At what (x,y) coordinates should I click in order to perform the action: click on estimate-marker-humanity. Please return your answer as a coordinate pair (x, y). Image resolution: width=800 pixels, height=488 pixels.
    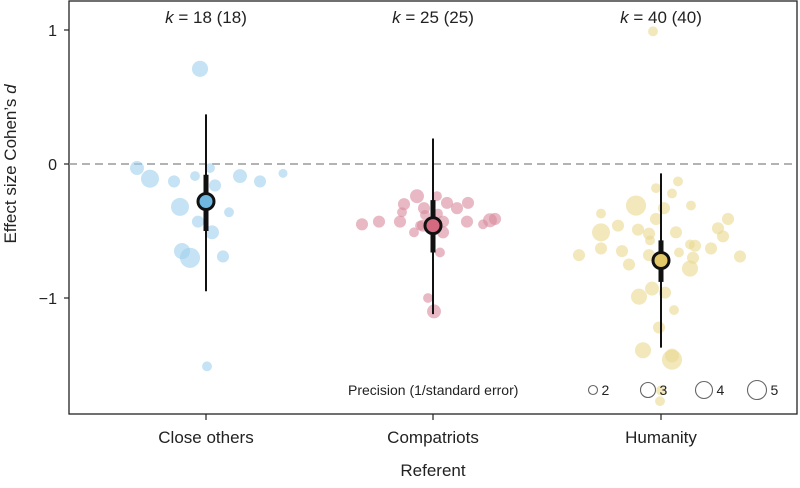
    Looking at the image, I should click on (661, 260).